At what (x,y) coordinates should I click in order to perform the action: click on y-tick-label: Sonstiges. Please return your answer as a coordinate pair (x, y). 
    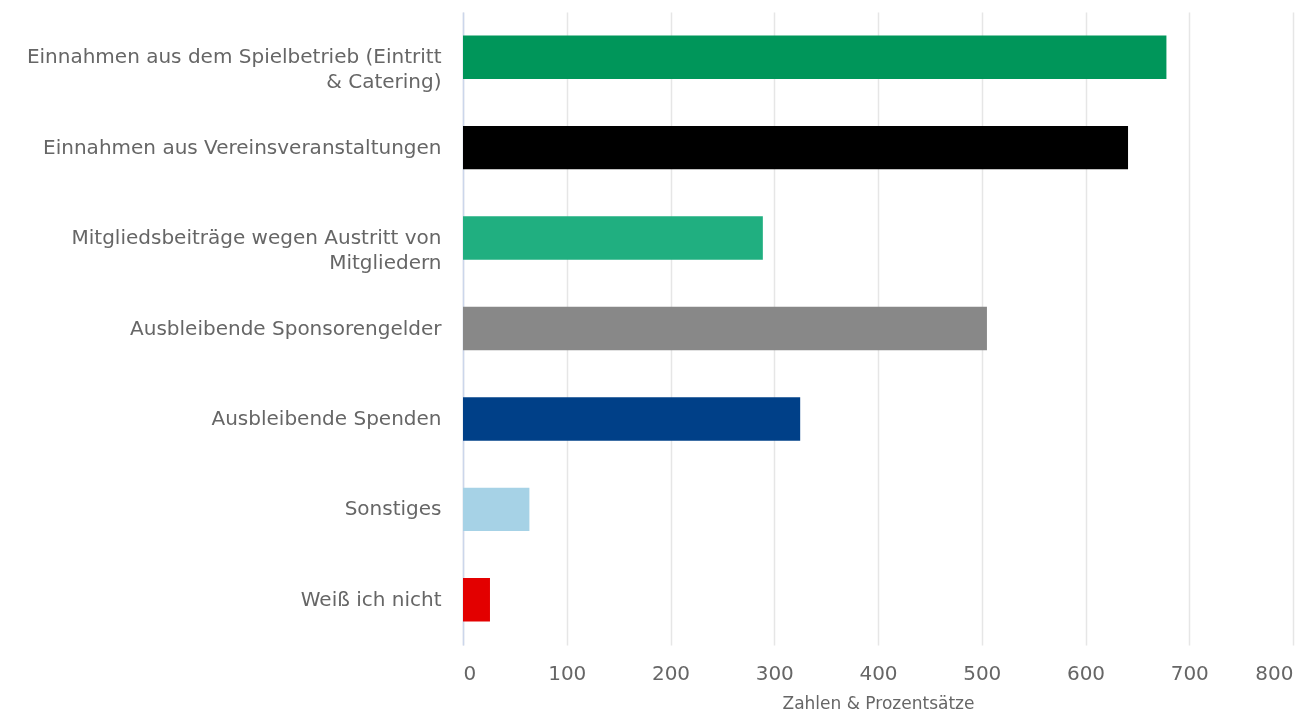
    Looking at the image, I should click on (393, 508).